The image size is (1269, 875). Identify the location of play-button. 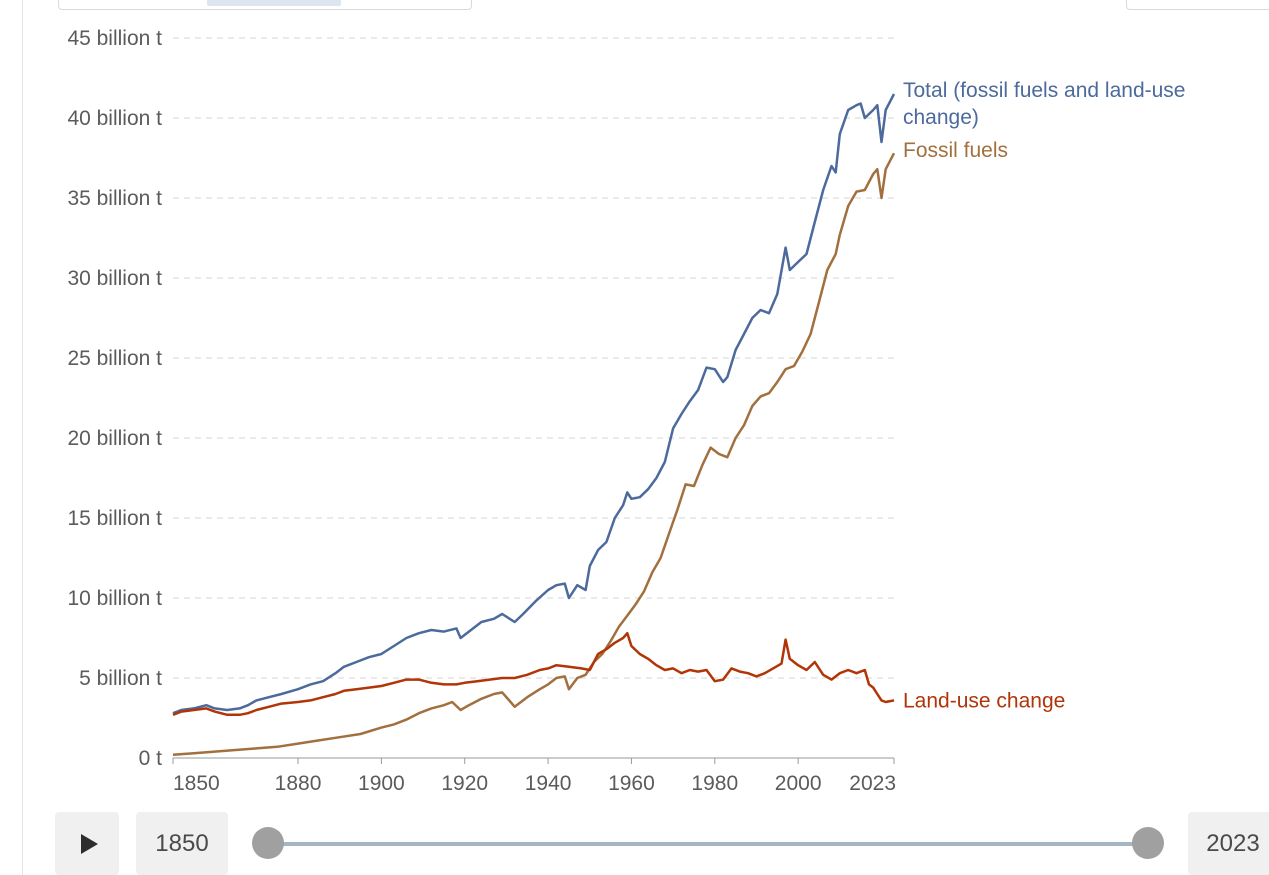
(87, 843).